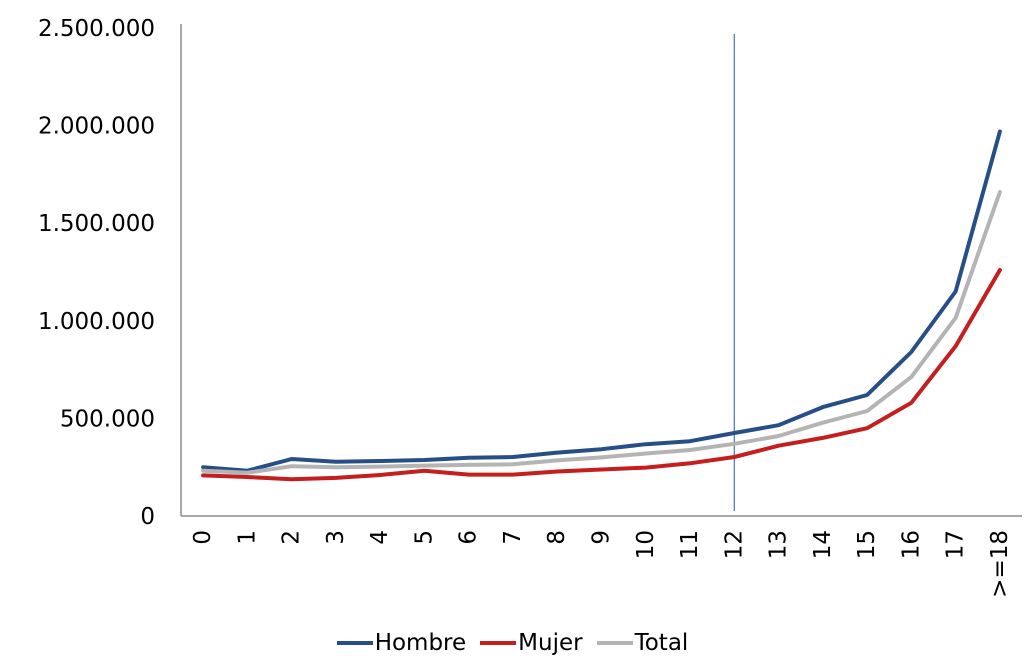  I want to click on legend-item-hombre: Hombre, so click(401, 643).